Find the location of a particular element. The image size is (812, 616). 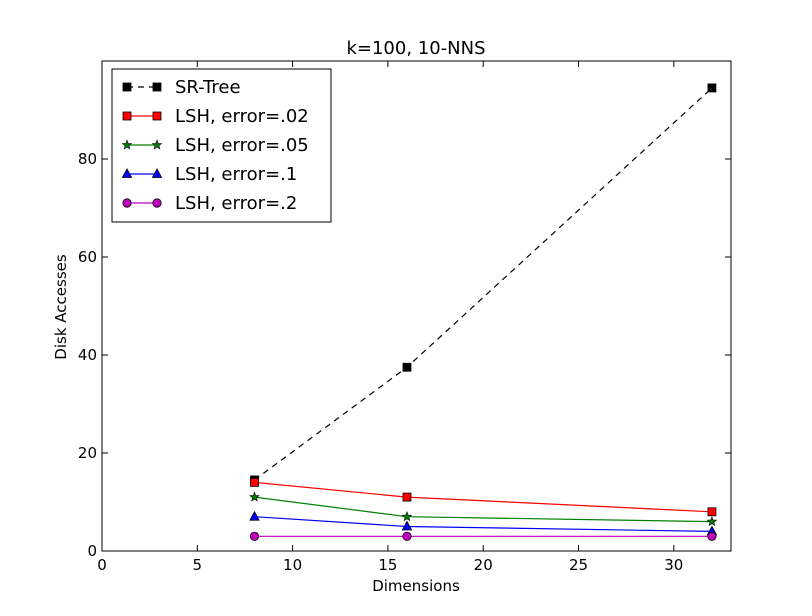

legend-label-4: LSH, error=.1 is located at coordinates (236, 174).